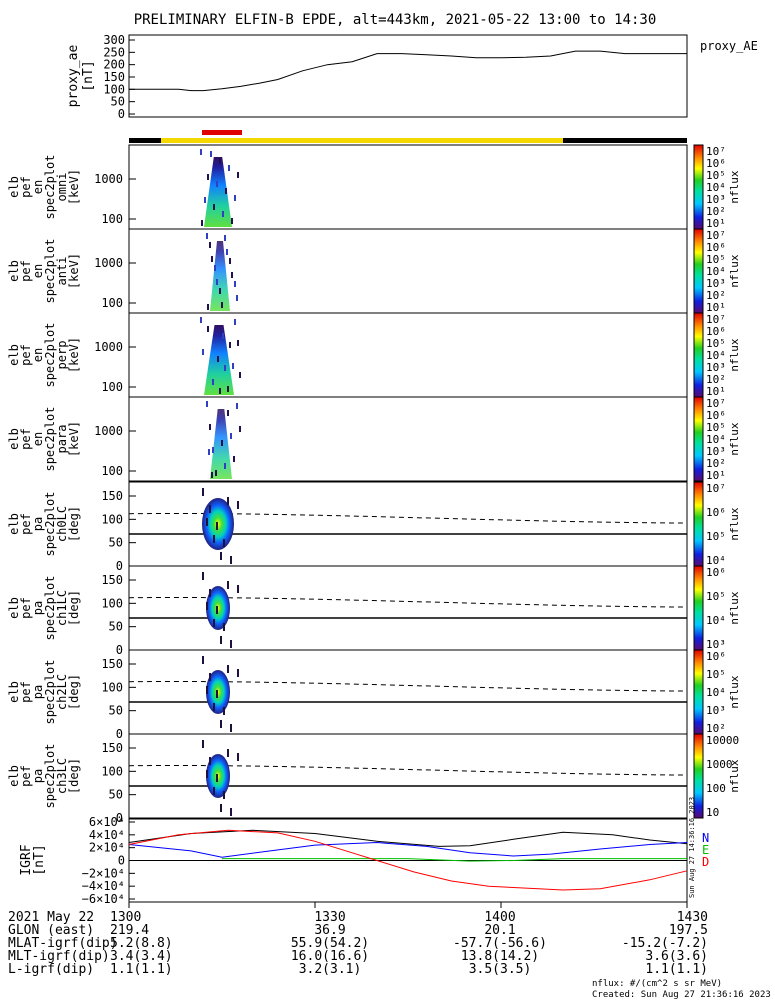 The height and width of the screenshot is (1000, 775). Describe the element at coordinates (88, 75) in the screenshot. I see `ae-ylabel-2: [nT]` at that location.